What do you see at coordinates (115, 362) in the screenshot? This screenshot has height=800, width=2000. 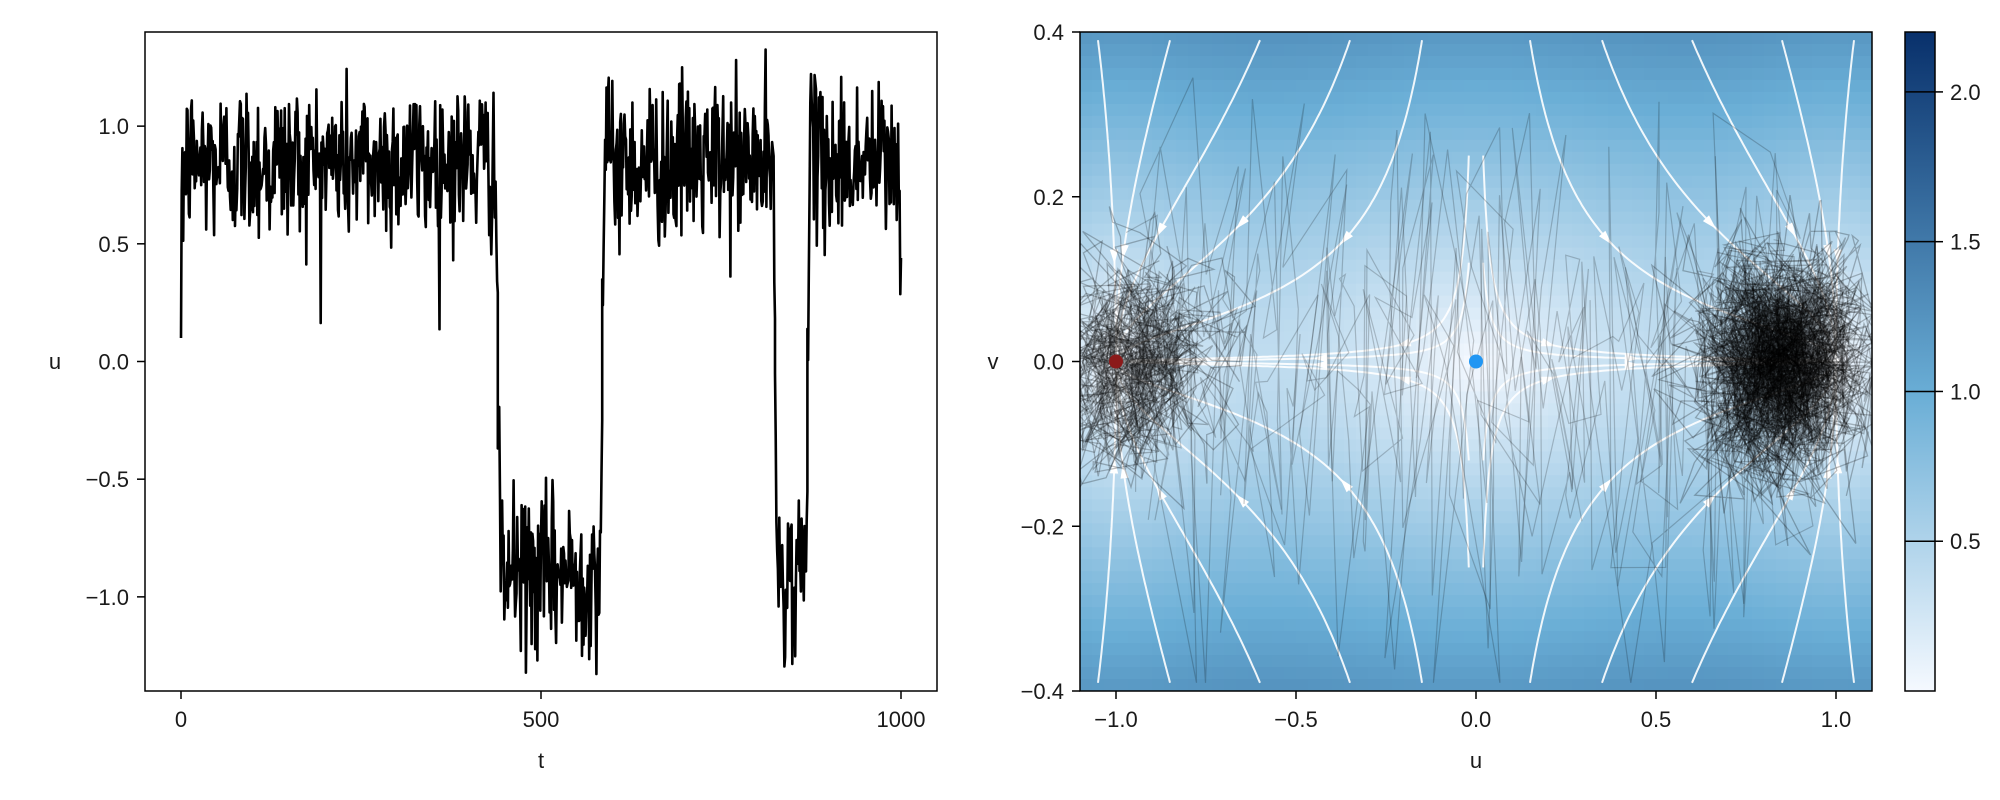 I see `timeseries-y-ticks: −1.0−0.50.00.51.0` at bounding box center [115, 362].